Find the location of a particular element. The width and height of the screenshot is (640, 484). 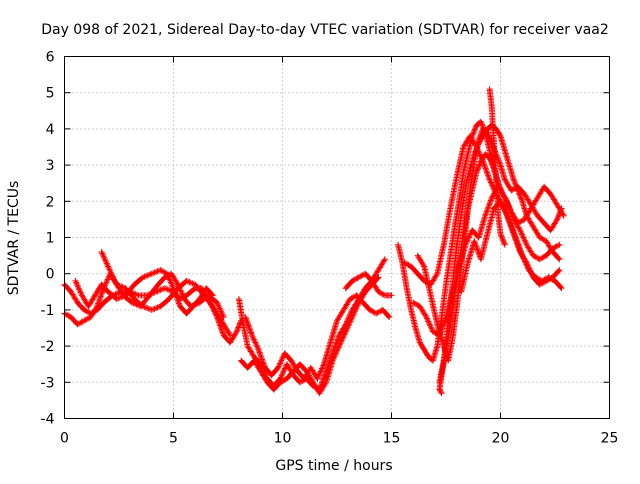

x-tick-label: 25 is located at coordinates (610, 439).